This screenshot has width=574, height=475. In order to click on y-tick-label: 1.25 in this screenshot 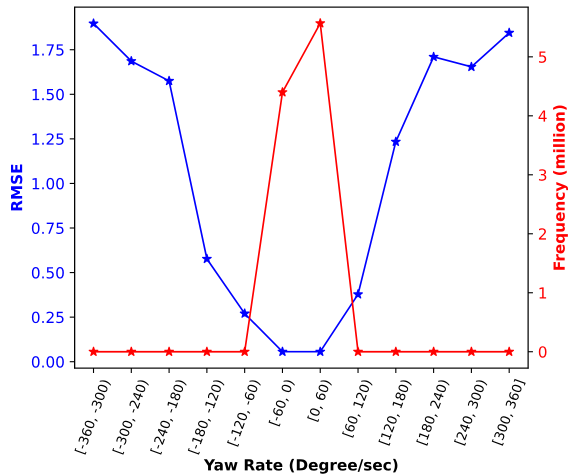, I will do `click(48, 139)`.